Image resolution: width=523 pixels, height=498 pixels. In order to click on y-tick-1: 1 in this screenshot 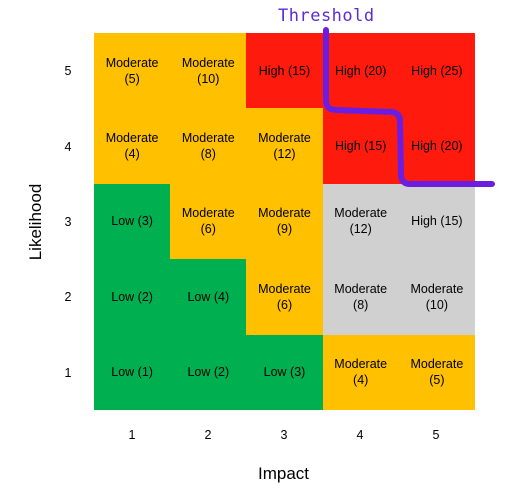, I will do `click(68, 373)`.